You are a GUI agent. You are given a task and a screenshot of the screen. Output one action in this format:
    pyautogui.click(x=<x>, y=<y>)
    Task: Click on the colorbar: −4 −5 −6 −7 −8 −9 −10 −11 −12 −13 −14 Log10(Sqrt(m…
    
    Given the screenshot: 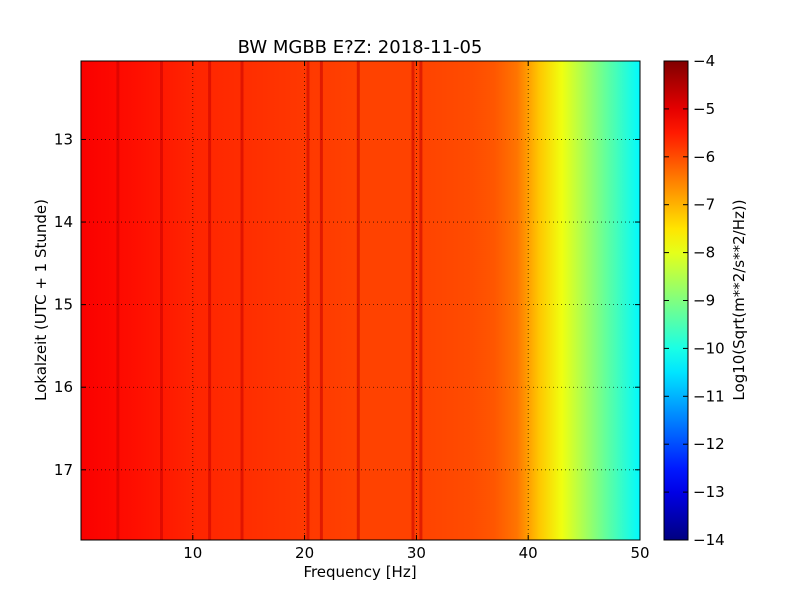 What is the action you would take?
    pyautogui.click(x=705, y=300)
    